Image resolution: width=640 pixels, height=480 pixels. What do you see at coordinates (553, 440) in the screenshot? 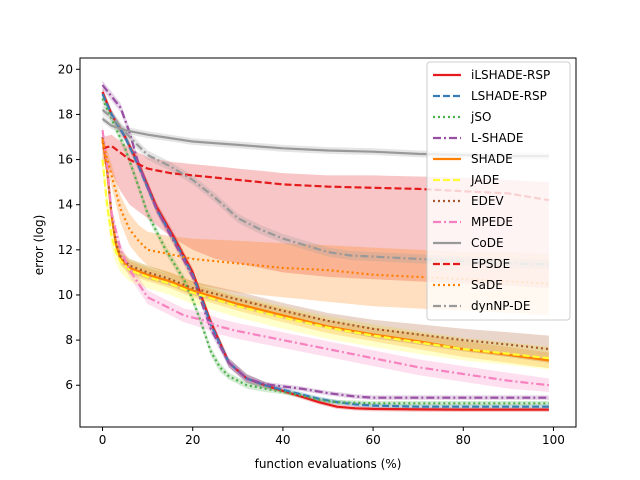
I see `x-tick-label: 100` at bounding box center [553, 440].